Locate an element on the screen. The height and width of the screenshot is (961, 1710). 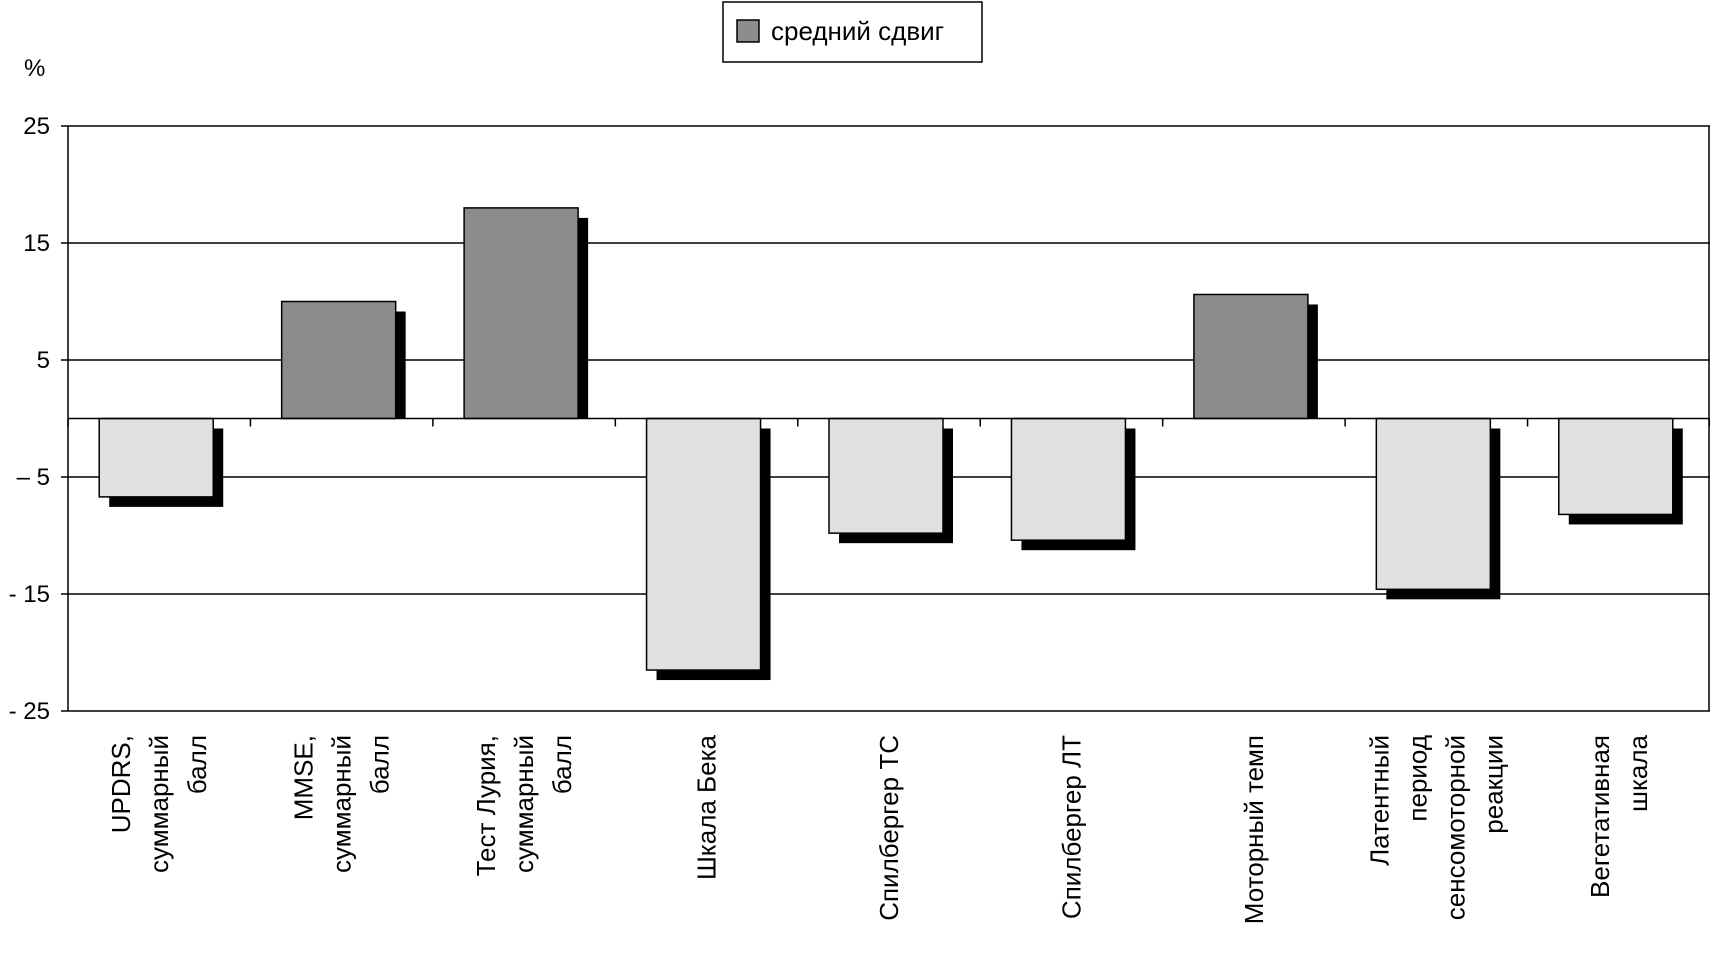
category-label-line: Шкала Бека is located at coordinates (707, 807).